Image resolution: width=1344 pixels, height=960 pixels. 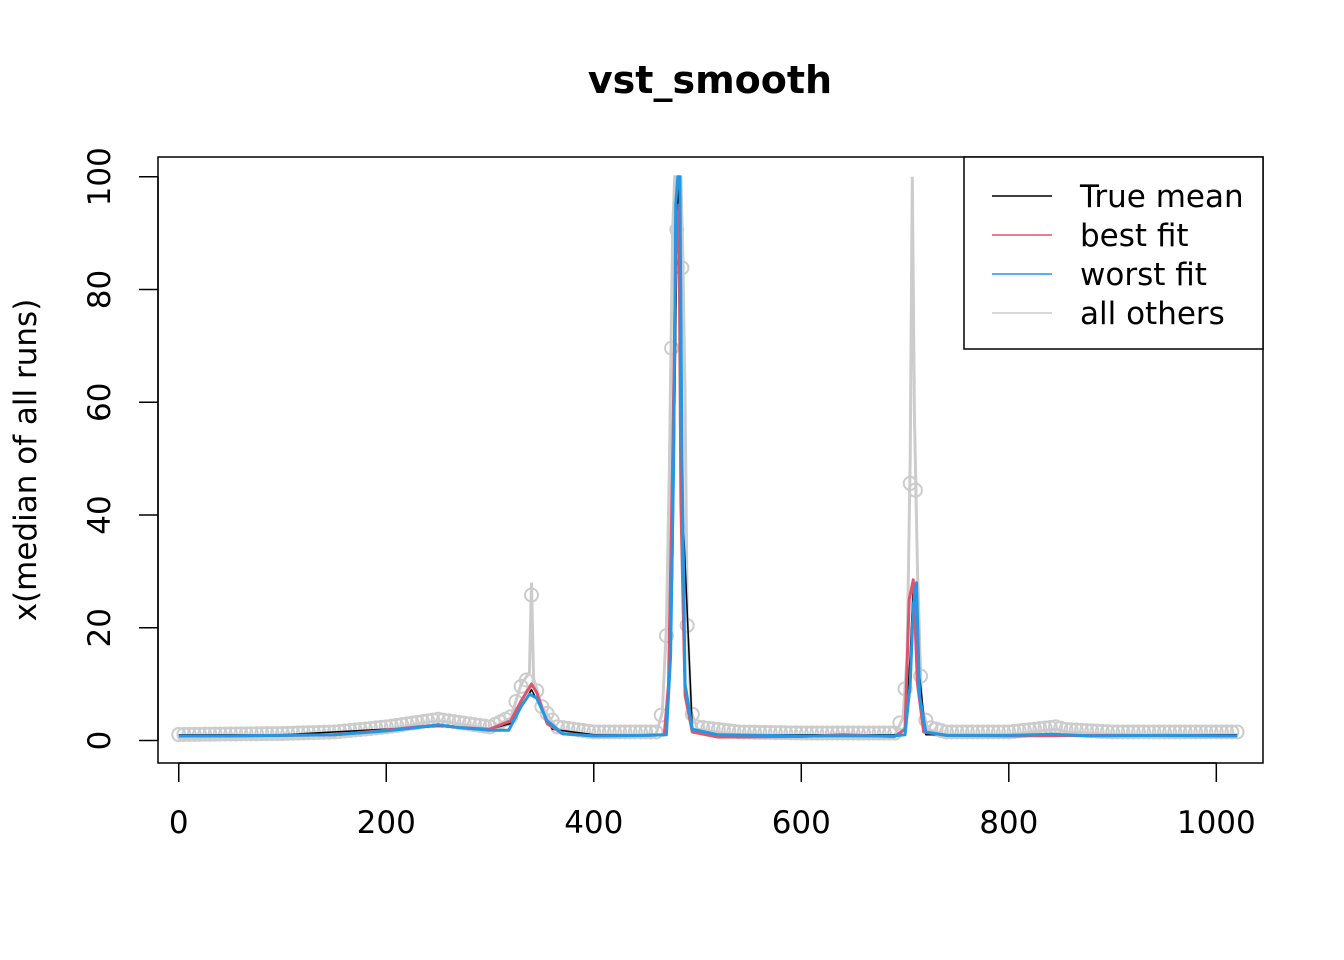 What do you see at coordinates (712, 801) in the screenshot?
I see `x-axis: 0 200 400 600 800 1000` at bounding box center [712, 801].